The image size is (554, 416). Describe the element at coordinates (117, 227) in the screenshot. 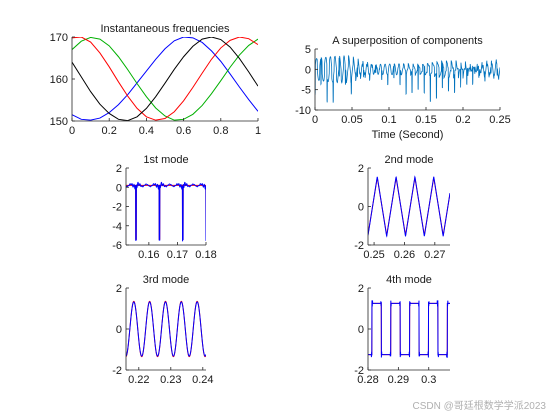

I see `y-tick-label-p3: -4` at that location.